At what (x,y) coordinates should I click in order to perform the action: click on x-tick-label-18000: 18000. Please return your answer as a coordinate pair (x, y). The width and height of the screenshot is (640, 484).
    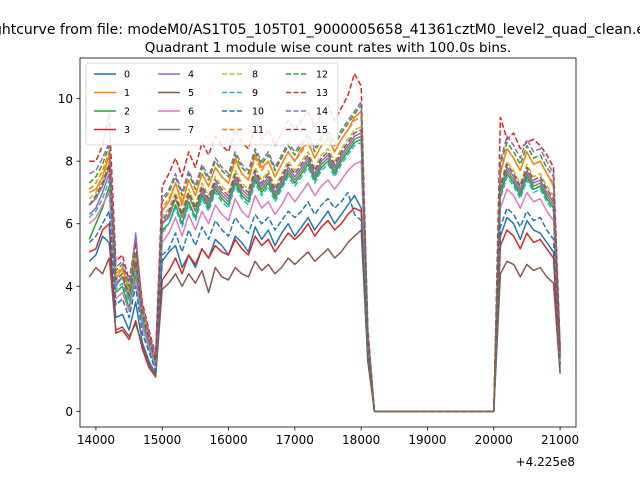
    Looking at the image, I should click on (361, 440).